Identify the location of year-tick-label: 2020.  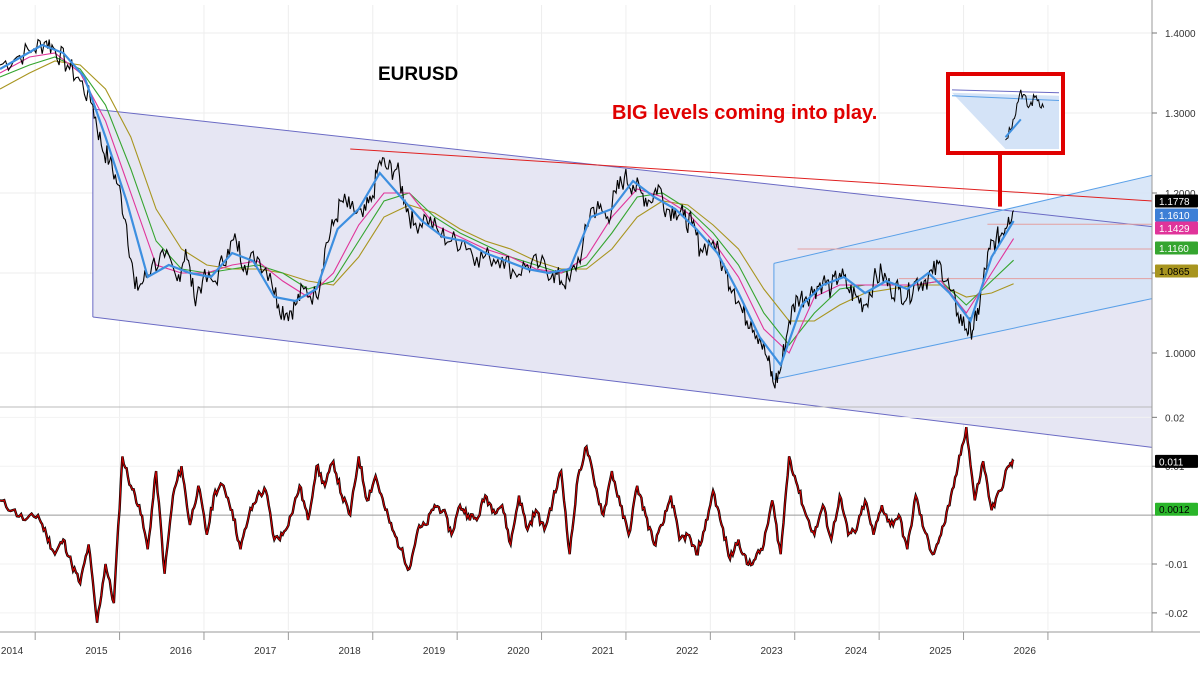
(518, 651).